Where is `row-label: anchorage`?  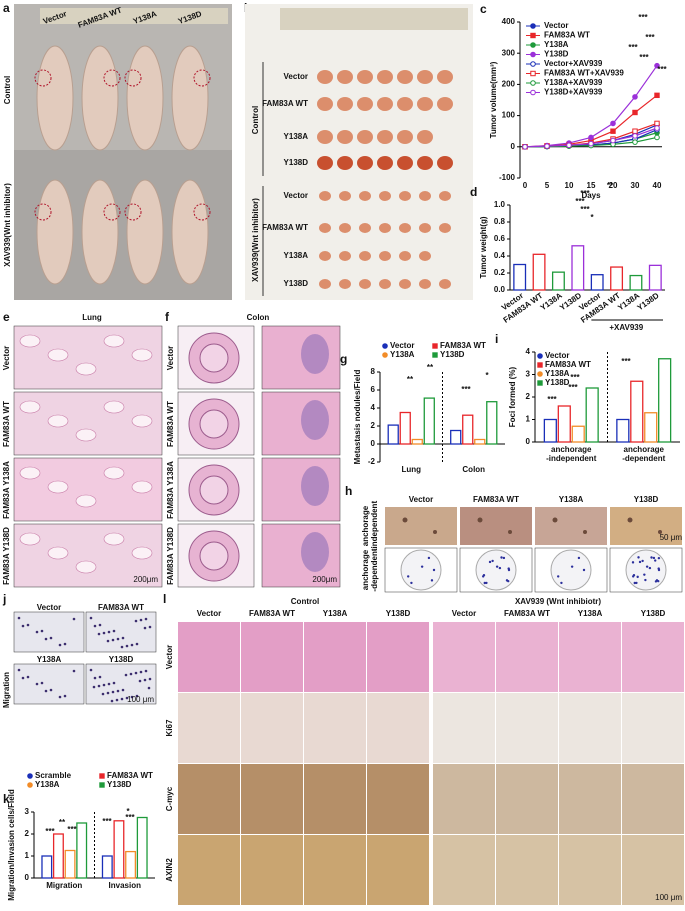 row-label: anchorage is located at coordinates (365, 569).